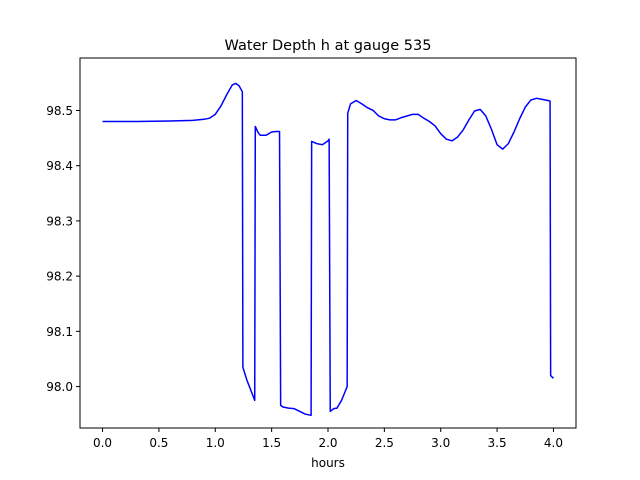 The height and width of the screenshot is (480, 640). Describe the element at coordinates (384, 443) in the screenshot. I see `x-tick-label: 2.5` at that location.